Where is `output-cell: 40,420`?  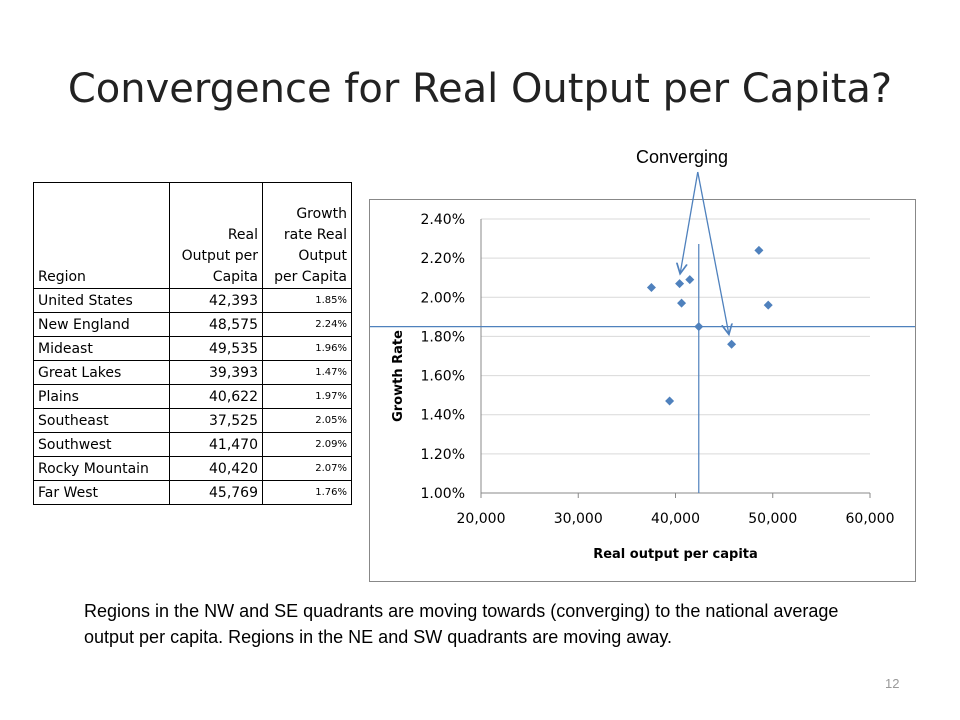 output-cell: 40,420 is located at coordinates (216, 468).